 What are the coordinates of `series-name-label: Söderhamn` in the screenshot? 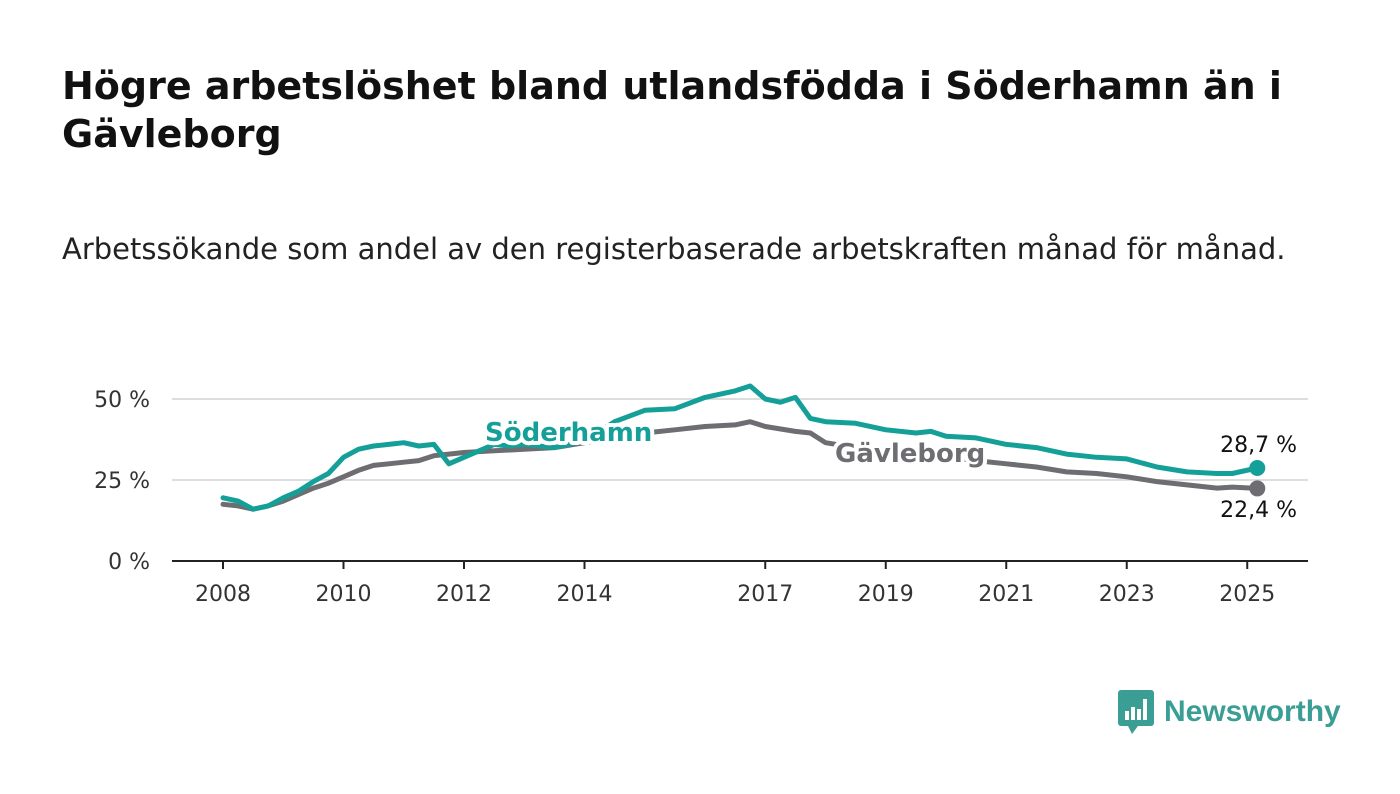 It's located at (568, 433).